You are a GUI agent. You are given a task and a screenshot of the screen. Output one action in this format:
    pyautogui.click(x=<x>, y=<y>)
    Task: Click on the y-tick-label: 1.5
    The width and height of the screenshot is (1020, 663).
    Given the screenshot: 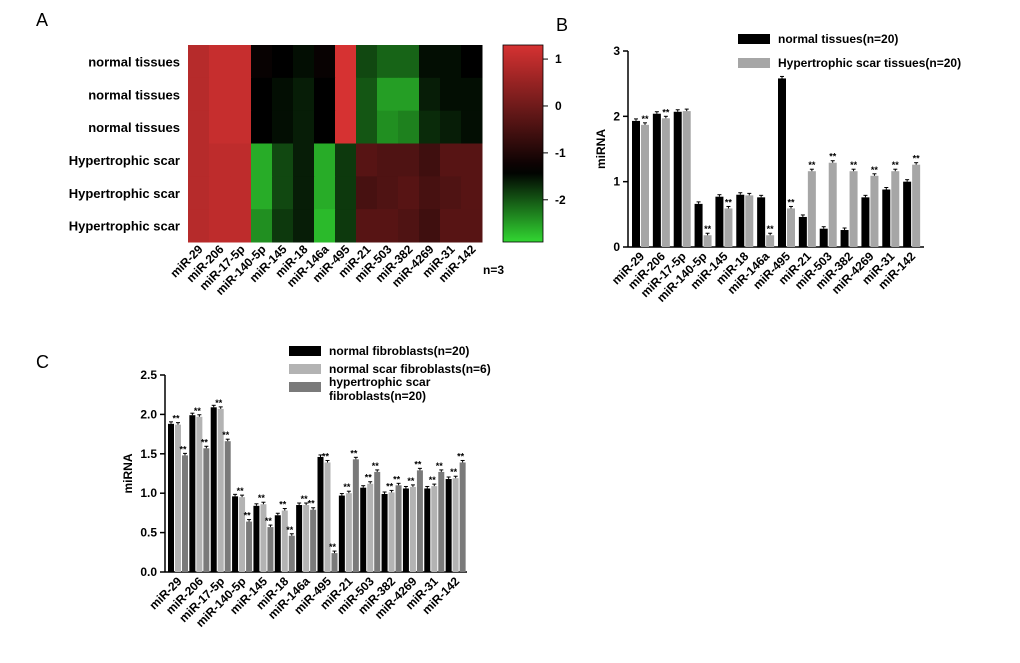 What is the action you would take?
    pyautogui.click(x=148, y=454)
    